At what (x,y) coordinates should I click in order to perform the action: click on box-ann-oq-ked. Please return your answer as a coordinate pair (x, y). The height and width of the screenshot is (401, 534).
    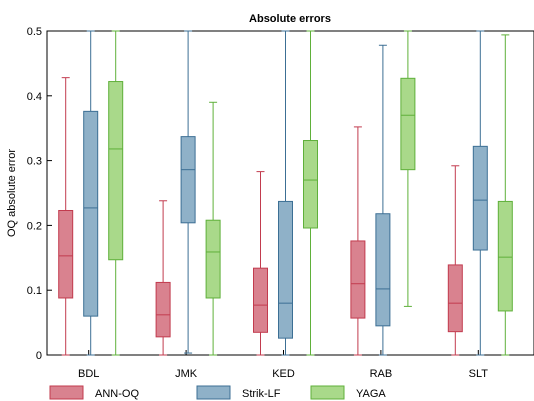
    Looking at the image, I should click on (260, 263).